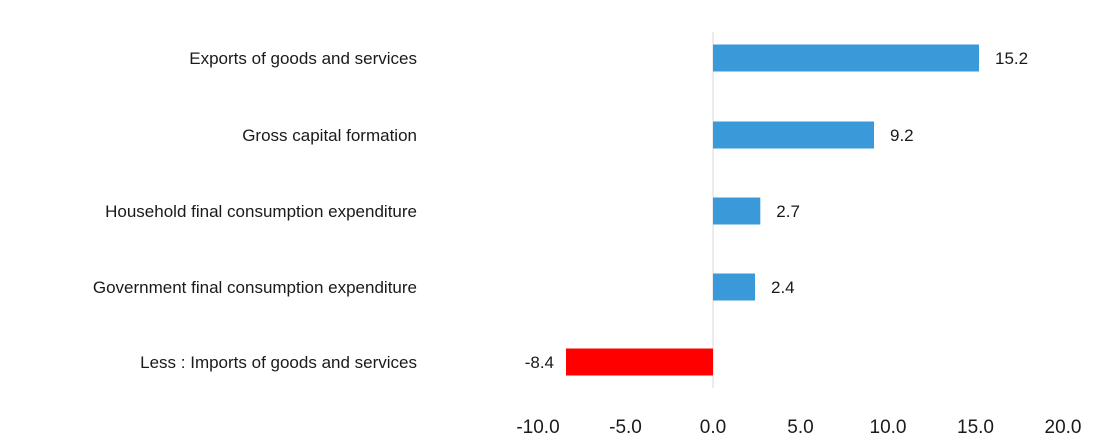 This screenshot has height=444, width=1097. What do you see at coordinates (278, 362) in the screenshot?
I see `category-label-5: Less : Imports of goods and services` at bounding box center [278, 362].